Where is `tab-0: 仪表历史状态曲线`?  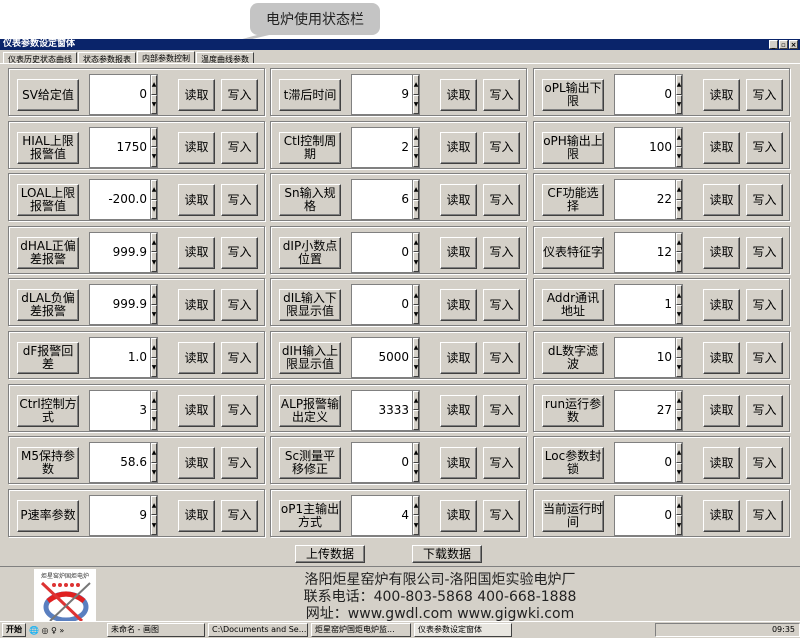 tab-0: 仪表历史状态曲线 is located at coordinates (40, 58).